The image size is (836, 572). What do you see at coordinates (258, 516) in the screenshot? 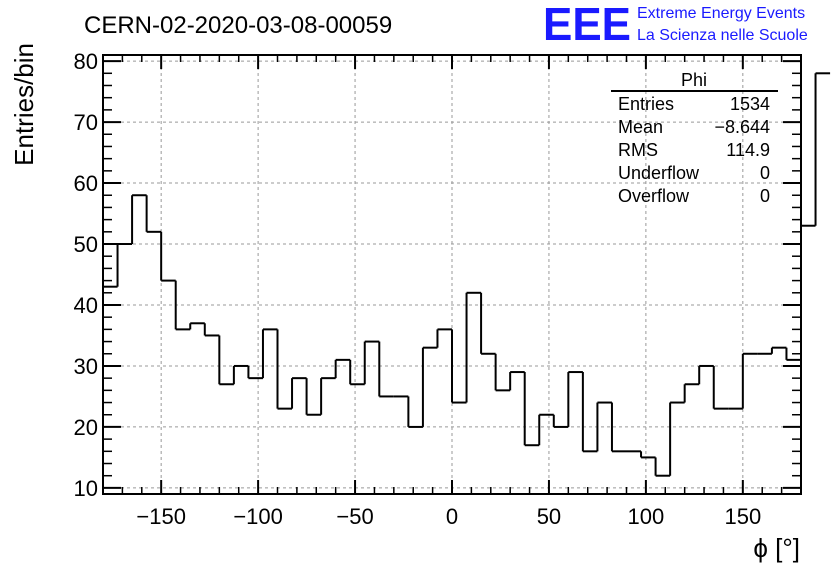
I see `x-tick-label: −100` at bounding box center [258, 516].